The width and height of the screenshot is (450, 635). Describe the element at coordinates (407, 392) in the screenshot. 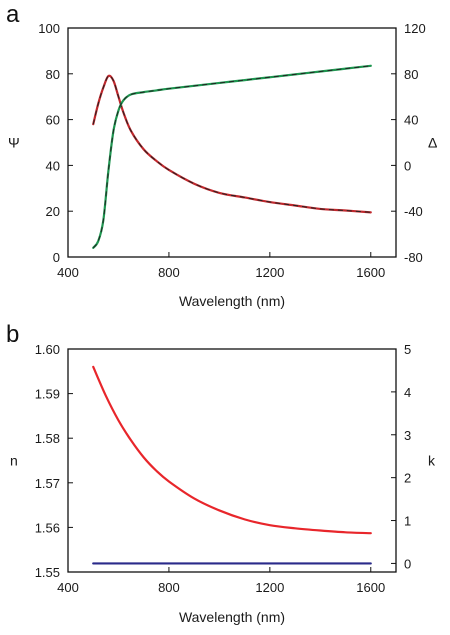

I see `y-right-tick-label: 4` at that location.